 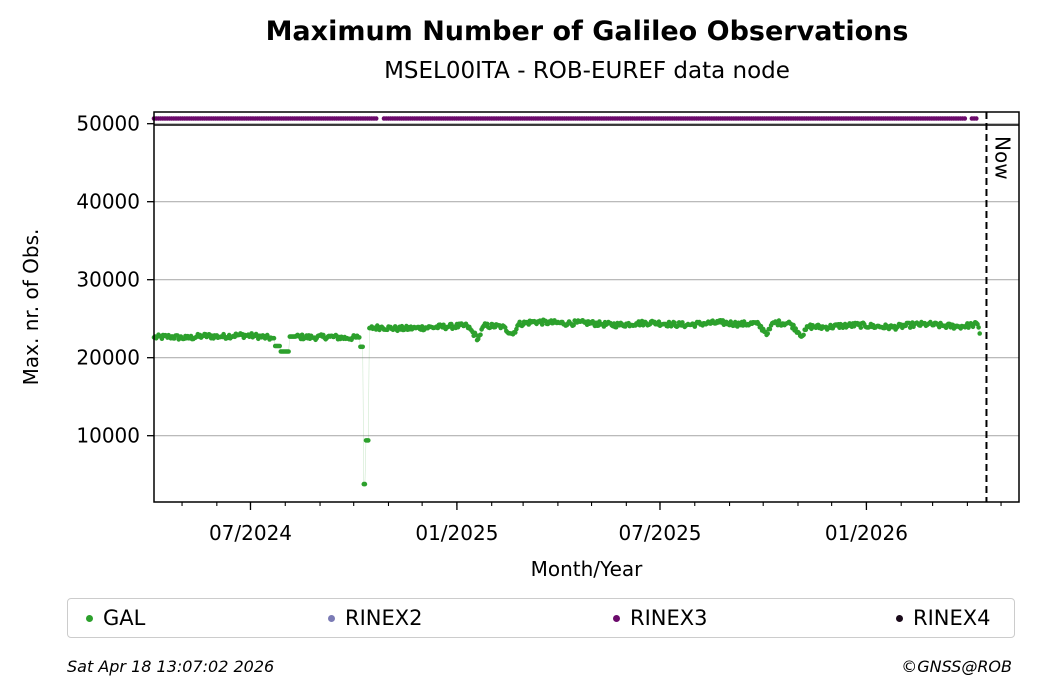 I want to click on legend-marker-rinex4, so click(x=899, y=618).